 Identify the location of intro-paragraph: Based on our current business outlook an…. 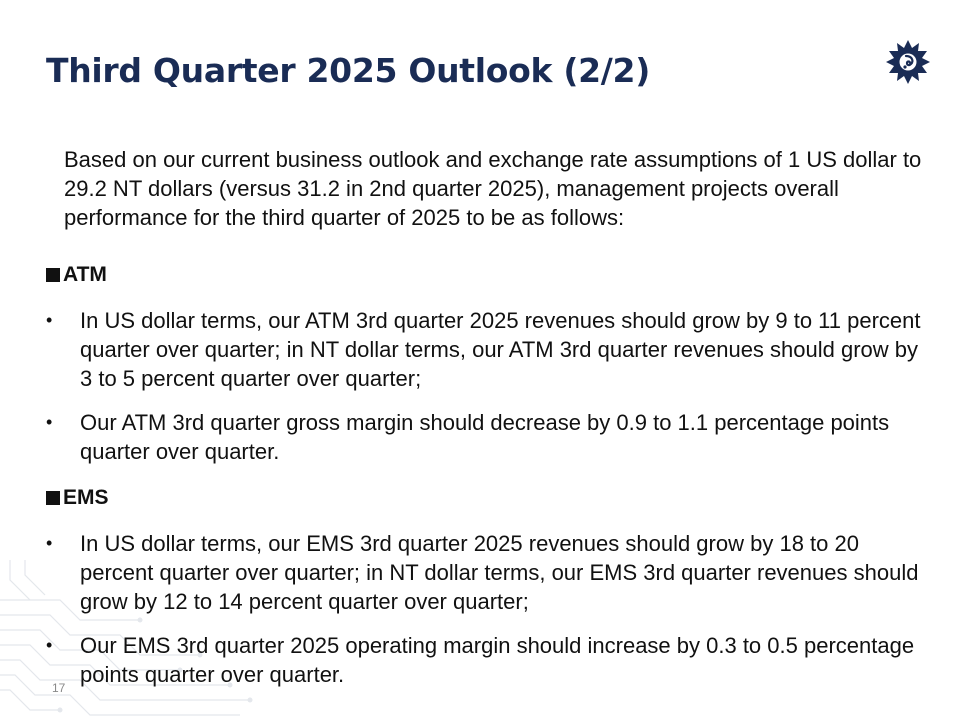
(493, 188).